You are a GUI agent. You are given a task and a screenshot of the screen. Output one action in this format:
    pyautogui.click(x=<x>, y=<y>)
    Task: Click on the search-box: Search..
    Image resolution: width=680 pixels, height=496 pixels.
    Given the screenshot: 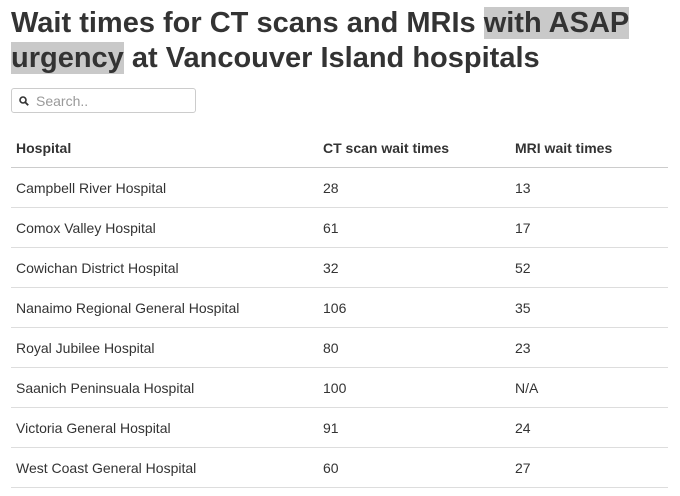 What is the action you would take?
    pyautogui.click(x=103, y=100)
    